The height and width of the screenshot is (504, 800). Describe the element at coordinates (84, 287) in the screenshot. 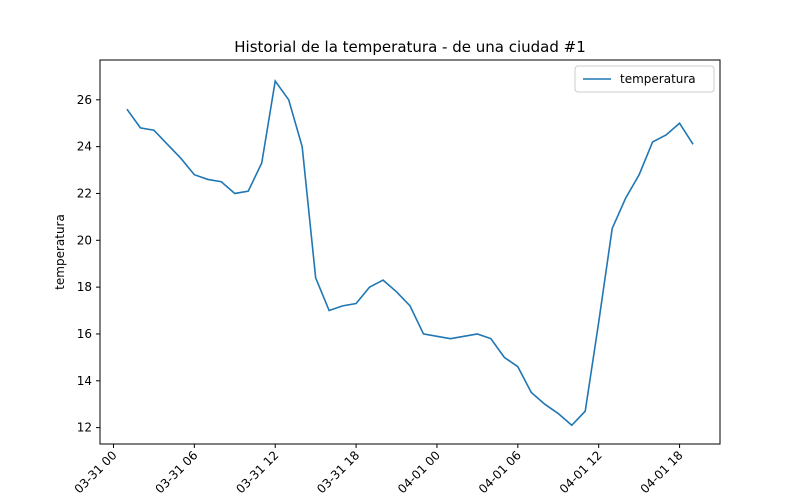

I see `y-tick-label: 18` at that location.